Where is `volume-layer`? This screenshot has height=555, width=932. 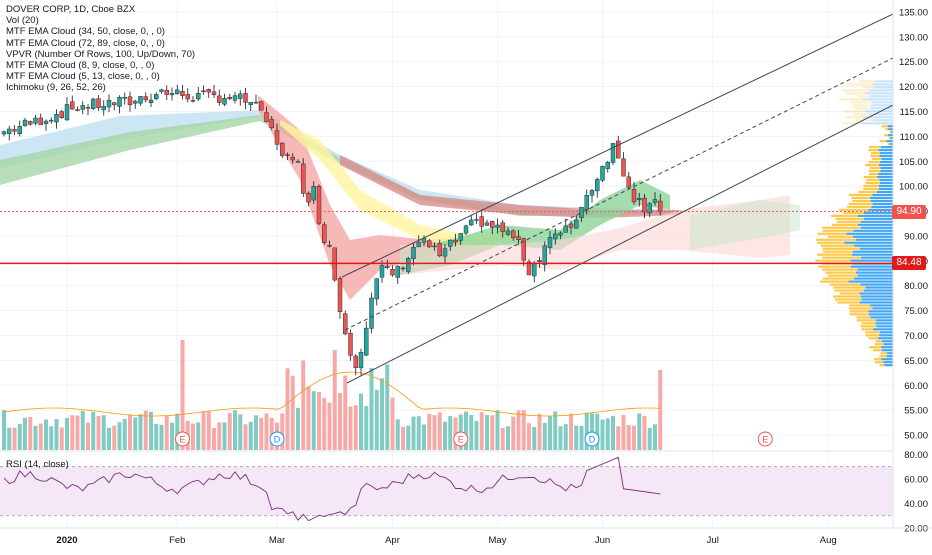 volume-layer is located at coordinates (332, 395).